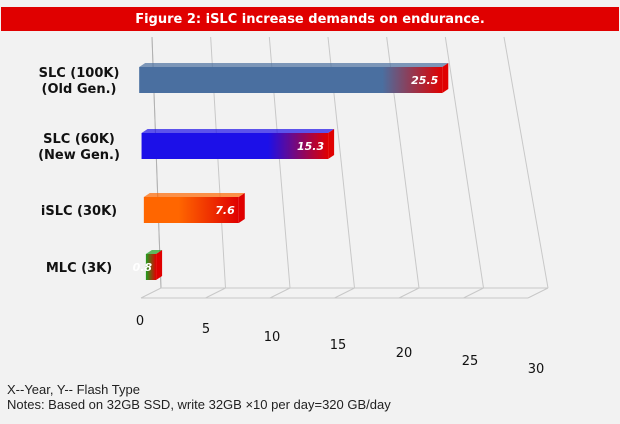 Image resolution: width=620 pixels, height=424 pixels. I want to click on x-tick-label: 10, so click(272, 337).